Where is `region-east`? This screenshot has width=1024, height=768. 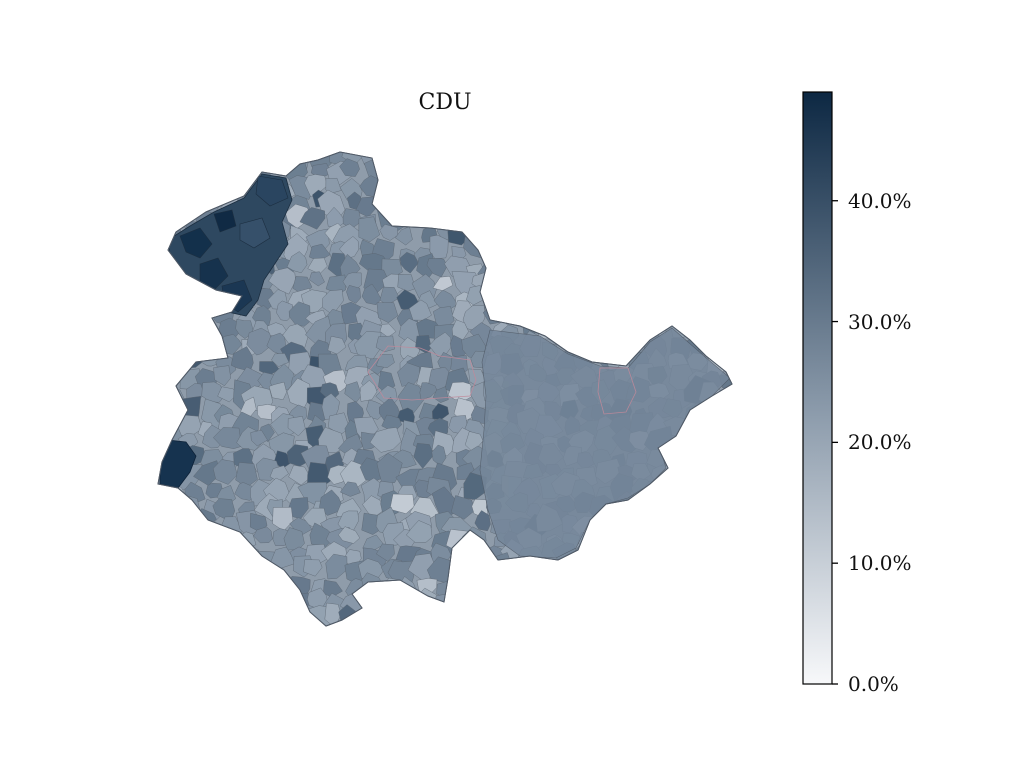
region-east is located at coordinates (605, 443).